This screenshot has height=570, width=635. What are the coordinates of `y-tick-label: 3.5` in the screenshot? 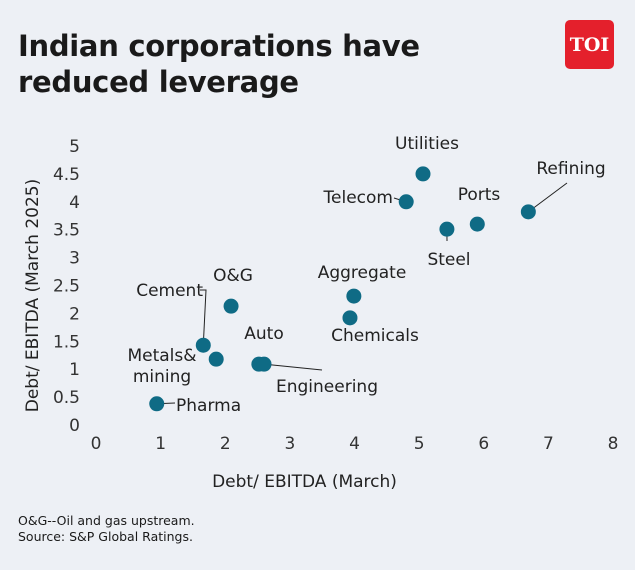 It's located at (66, 231).